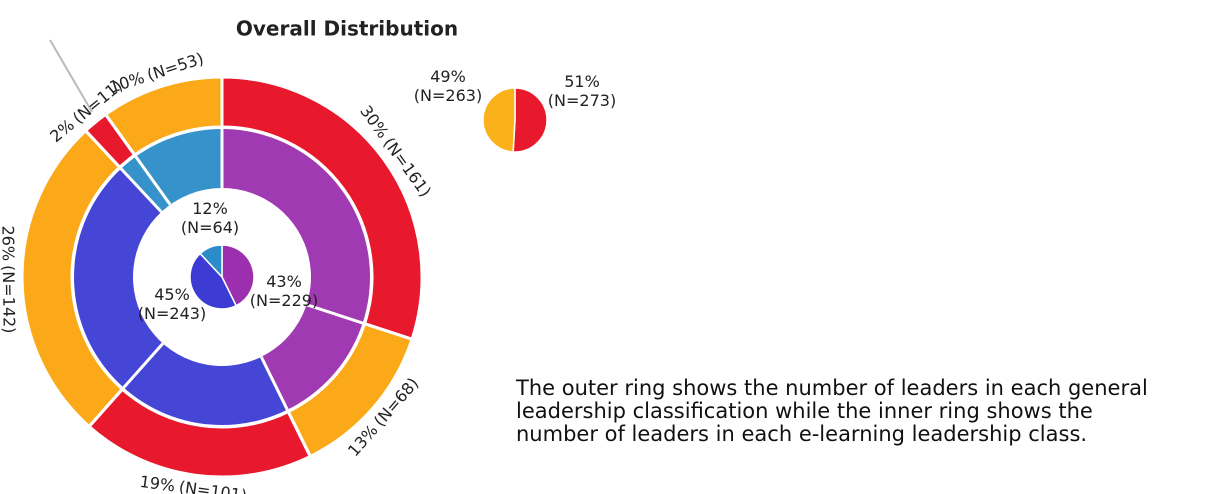 This screenshot has height=494, width=1214. I want to click on value-label-part: (N=64), so click(210, 227).